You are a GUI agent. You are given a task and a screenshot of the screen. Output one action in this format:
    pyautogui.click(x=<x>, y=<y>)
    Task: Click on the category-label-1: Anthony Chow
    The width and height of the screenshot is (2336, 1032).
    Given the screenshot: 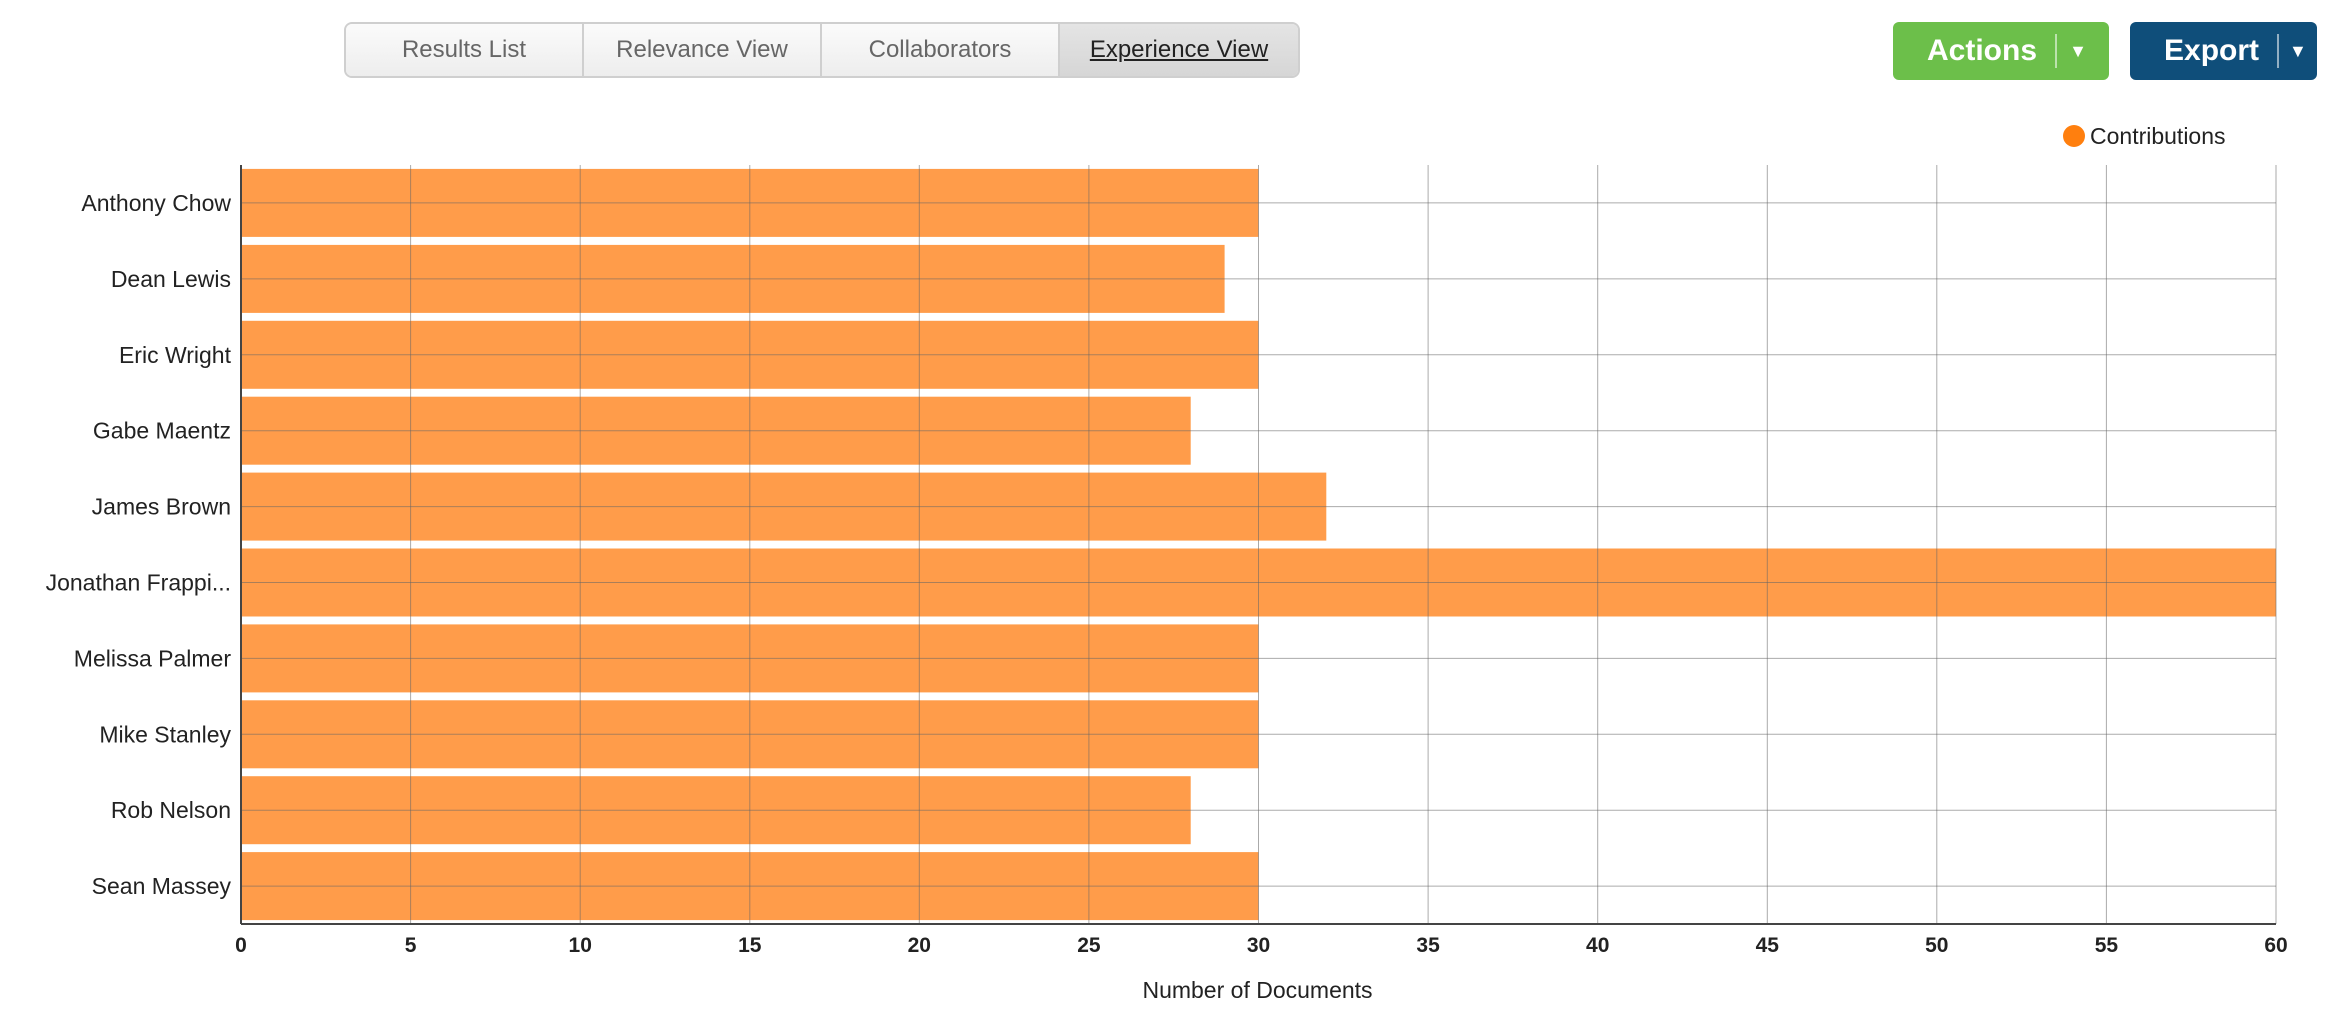 What is the action you would take?
    pyautogui.click(x=156, y=203)
    